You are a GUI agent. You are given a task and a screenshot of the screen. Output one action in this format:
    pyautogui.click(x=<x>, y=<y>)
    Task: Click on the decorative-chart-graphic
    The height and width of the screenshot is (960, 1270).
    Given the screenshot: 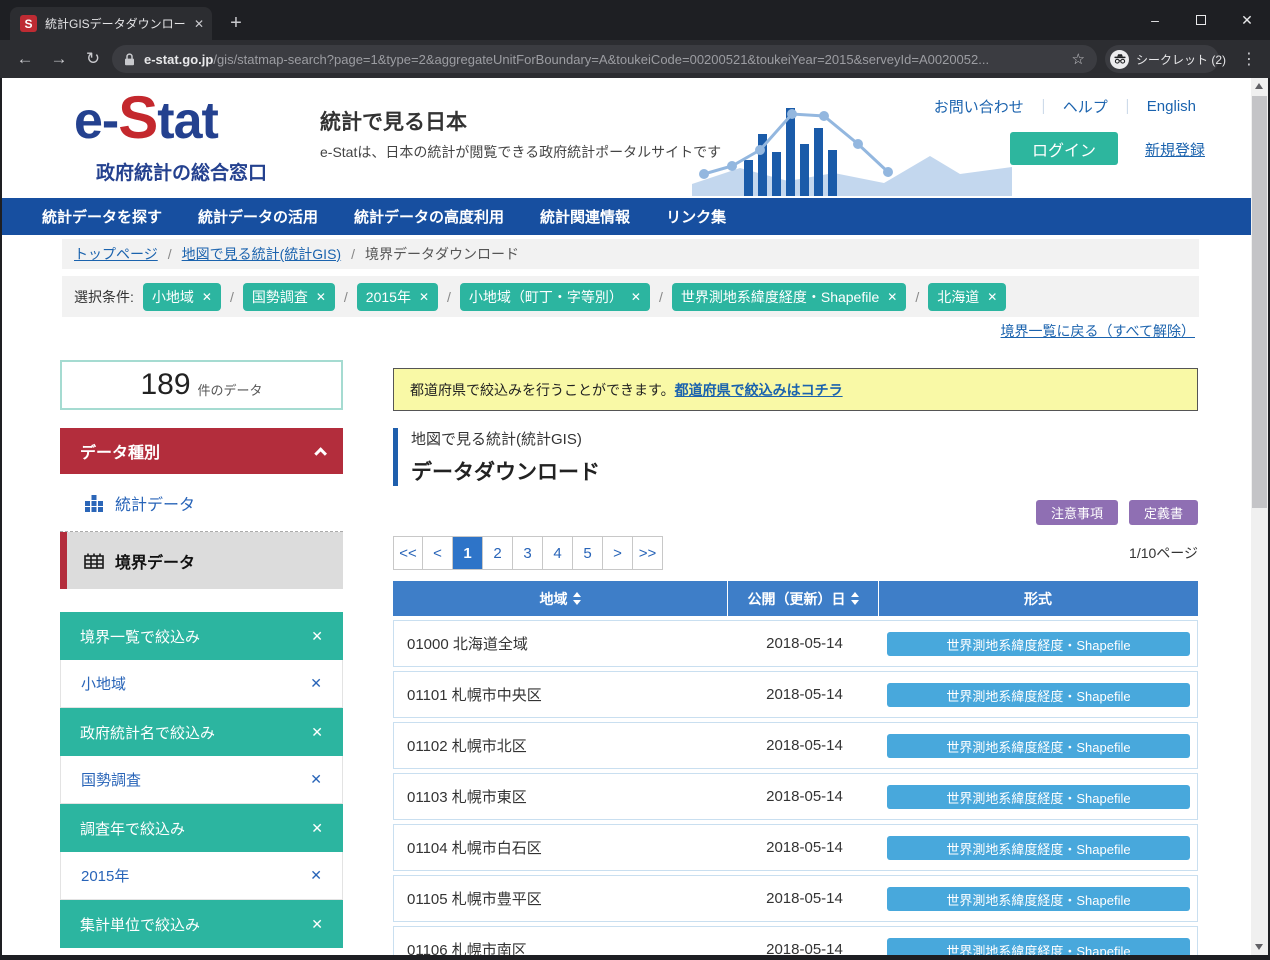 What is the action you would take?
    pyautogui.click(x=852, y=152)
    